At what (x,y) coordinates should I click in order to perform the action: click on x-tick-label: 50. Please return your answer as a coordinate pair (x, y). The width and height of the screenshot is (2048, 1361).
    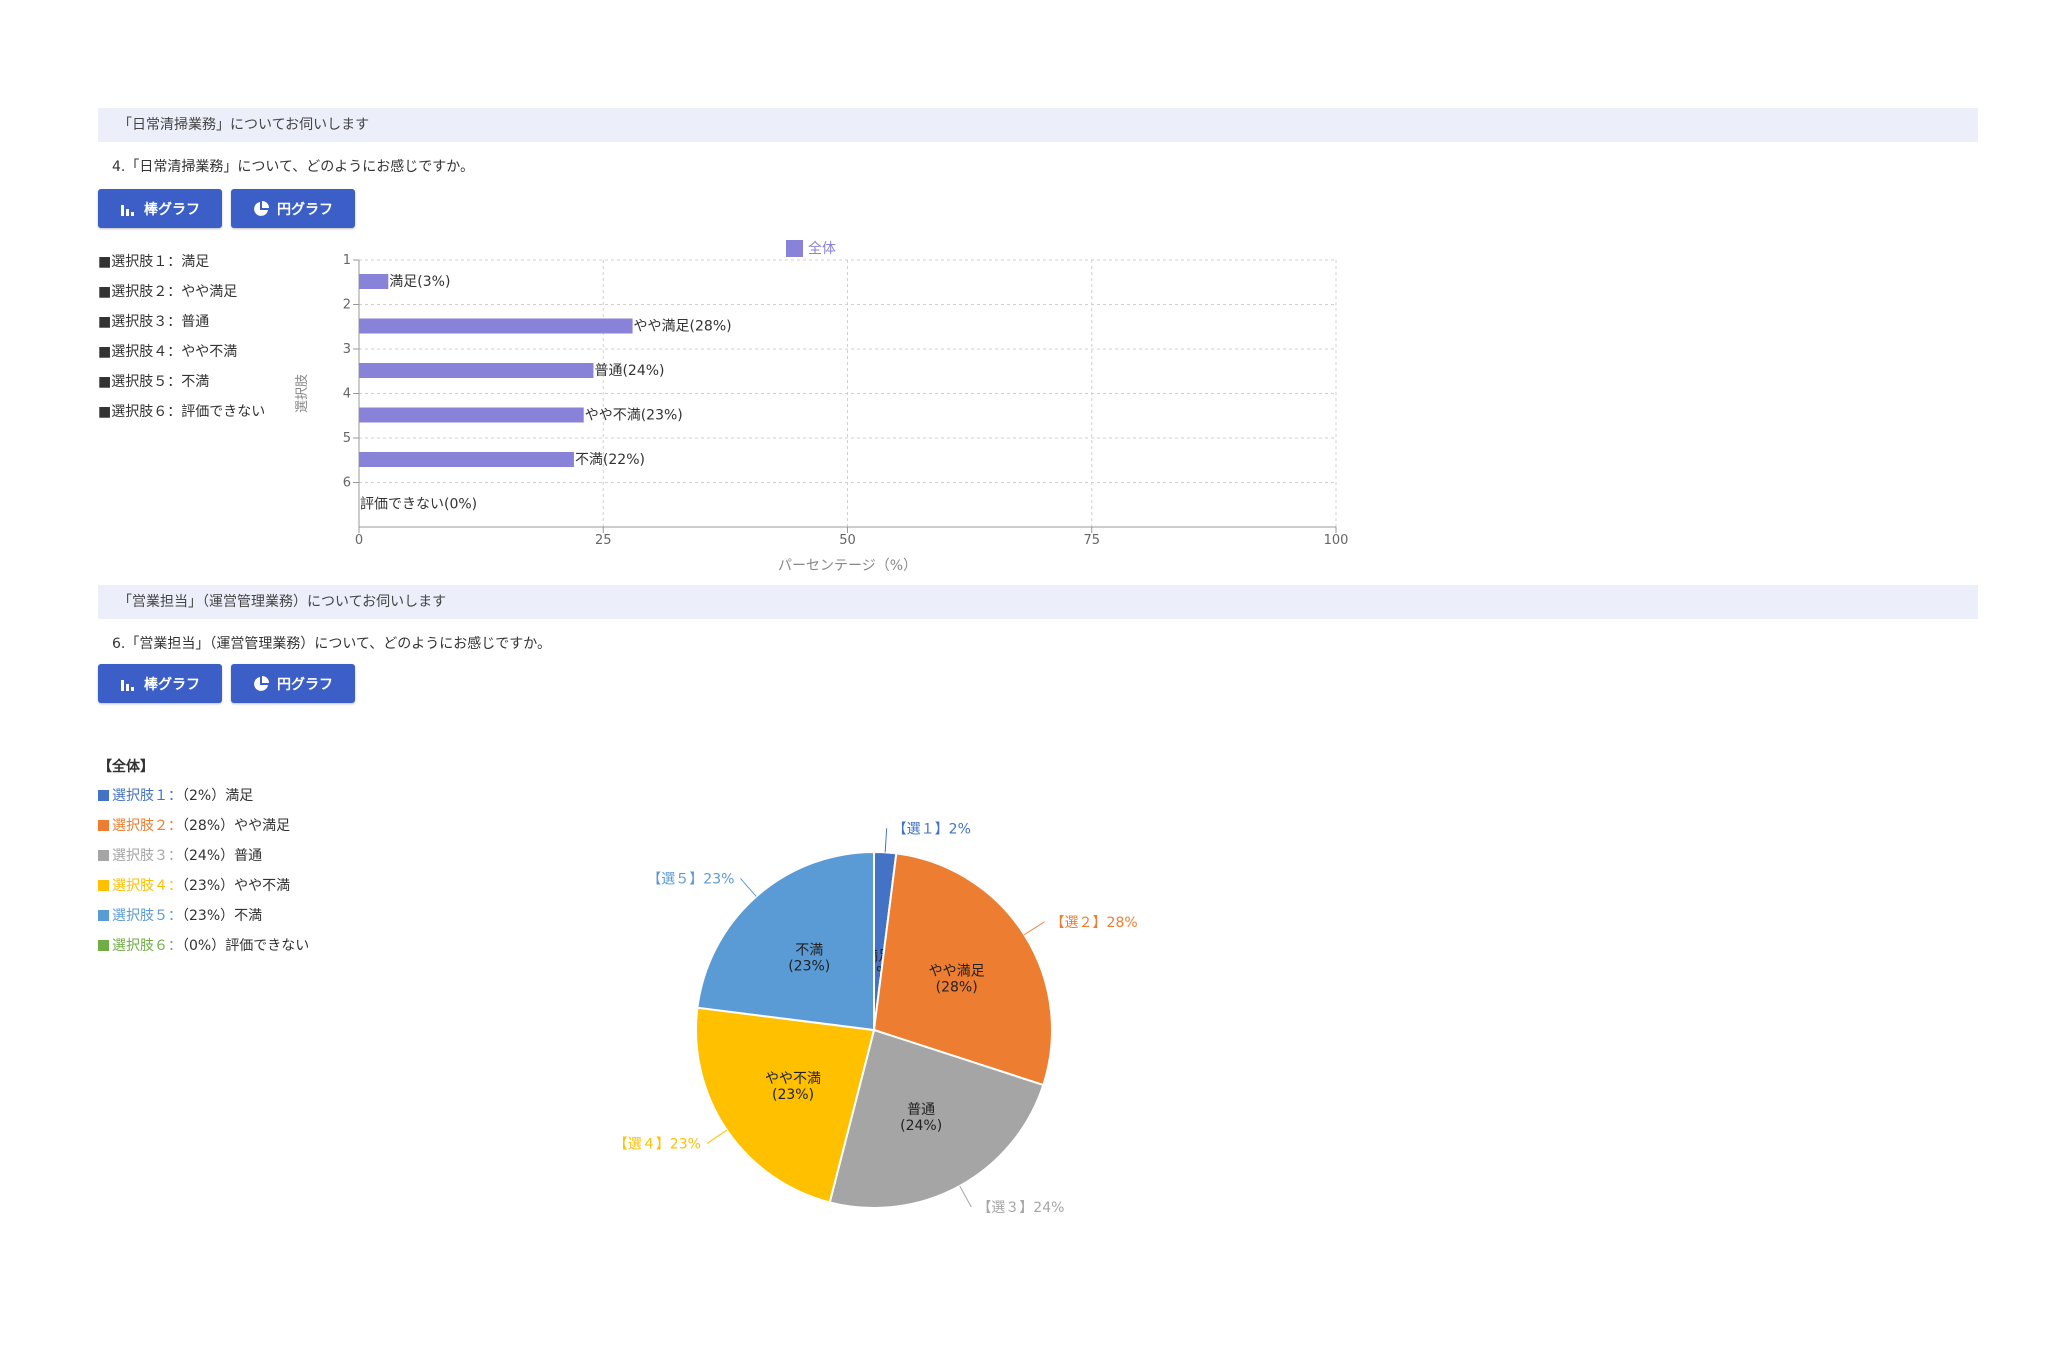
    Looking at the image, I should click on (847, 540).